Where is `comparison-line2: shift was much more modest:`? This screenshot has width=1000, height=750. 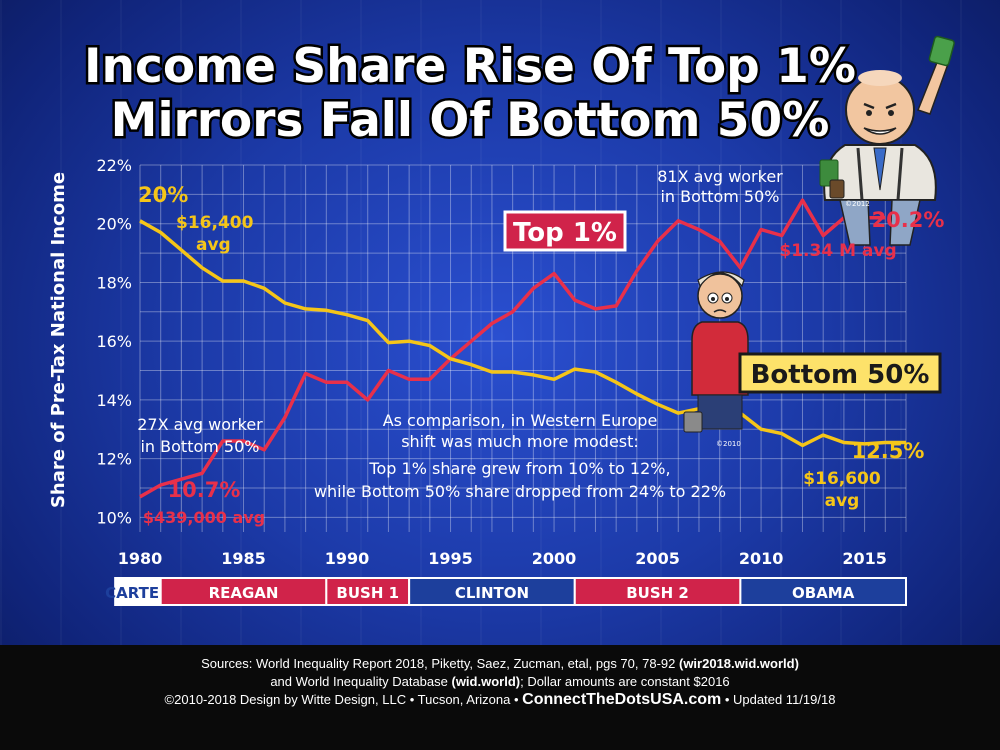 comparison-line2: shift was much more modest: is located at coordinates (520, 441).